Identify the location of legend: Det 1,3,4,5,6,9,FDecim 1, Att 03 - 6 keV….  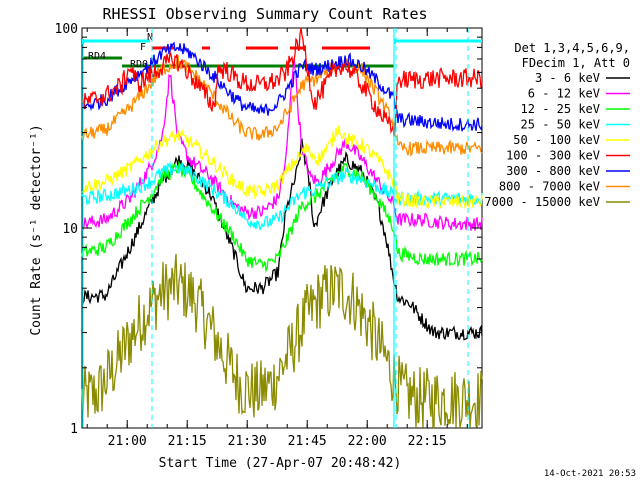
(557, 125).